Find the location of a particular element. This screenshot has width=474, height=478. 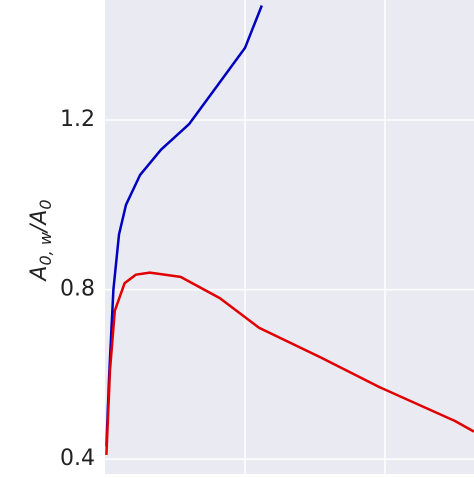

y-label-part: A is located at coordinates (39, 274).